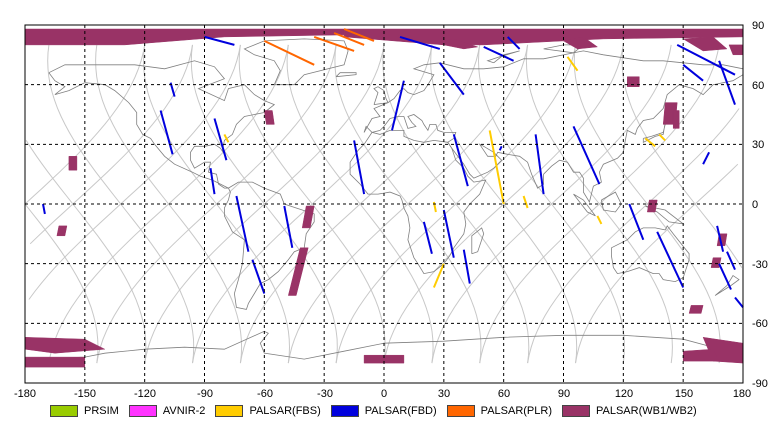 The width and height of the screenshot is (770, 430). I want to click on legend-label: PALSAR(WB1/WB2), so click(646, 411).